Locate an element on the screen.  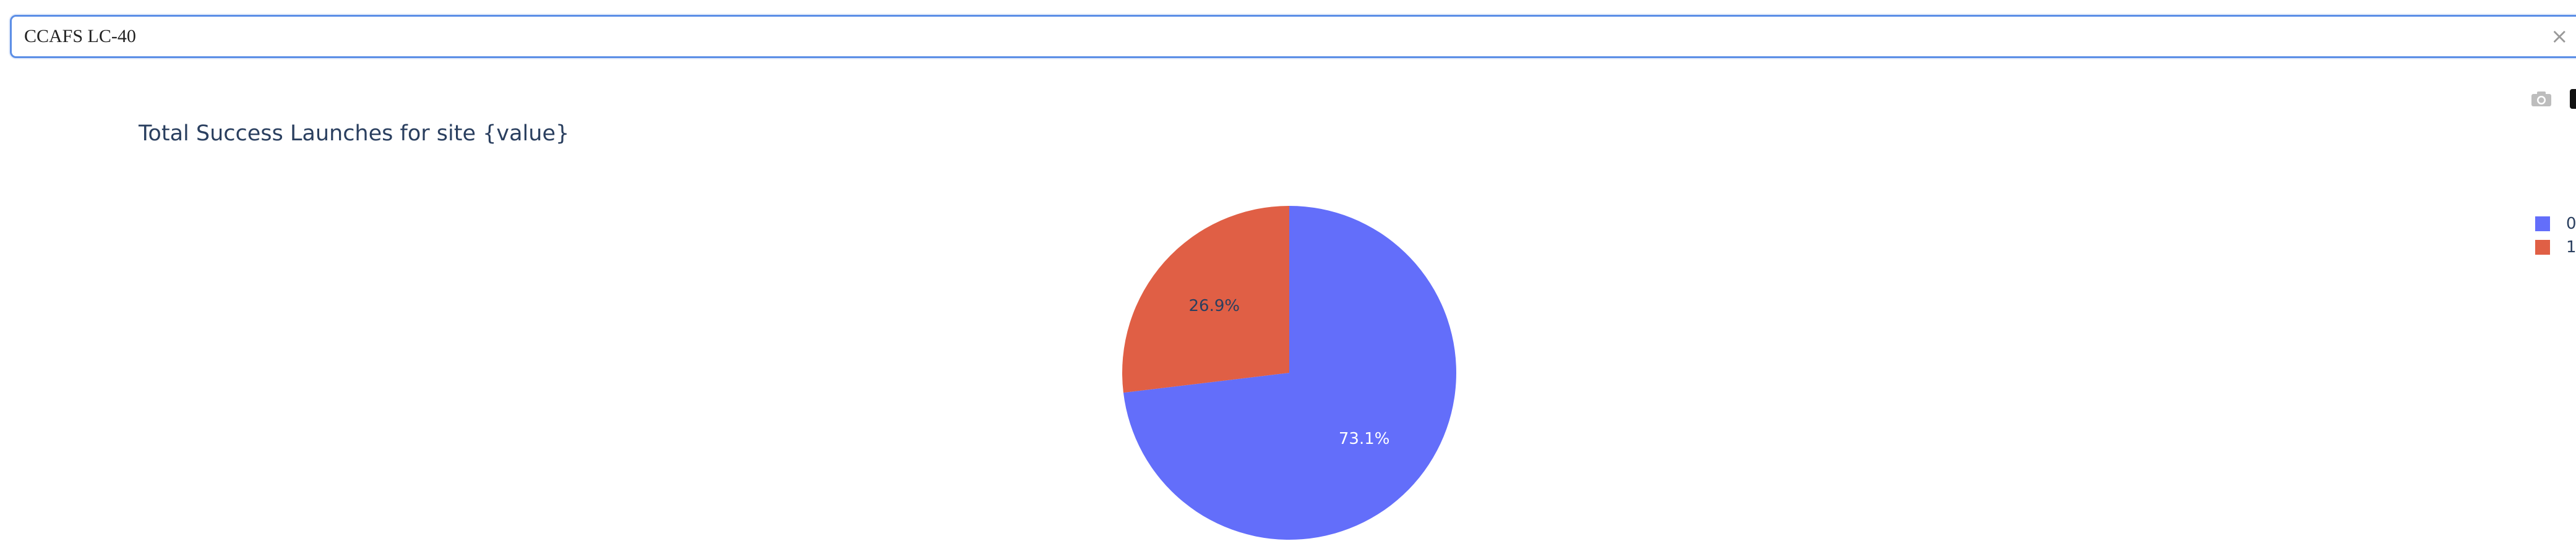
pie-slice-label-1: 26.9% is located at coordinates (1214, 306).